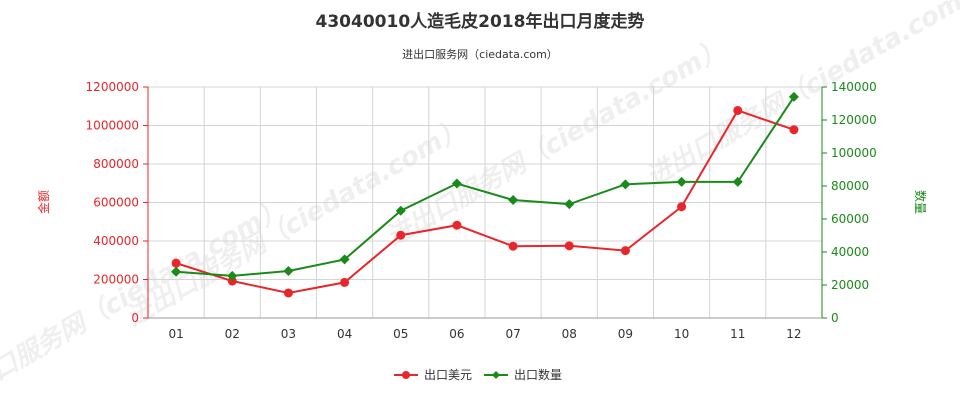 Image resolution: width=960 pixels, height=400 pixels. What do you see at coordinates (116, 164) in the screenshot?
I see `left-tick-label: 800000` at bounding box center [116, 164].